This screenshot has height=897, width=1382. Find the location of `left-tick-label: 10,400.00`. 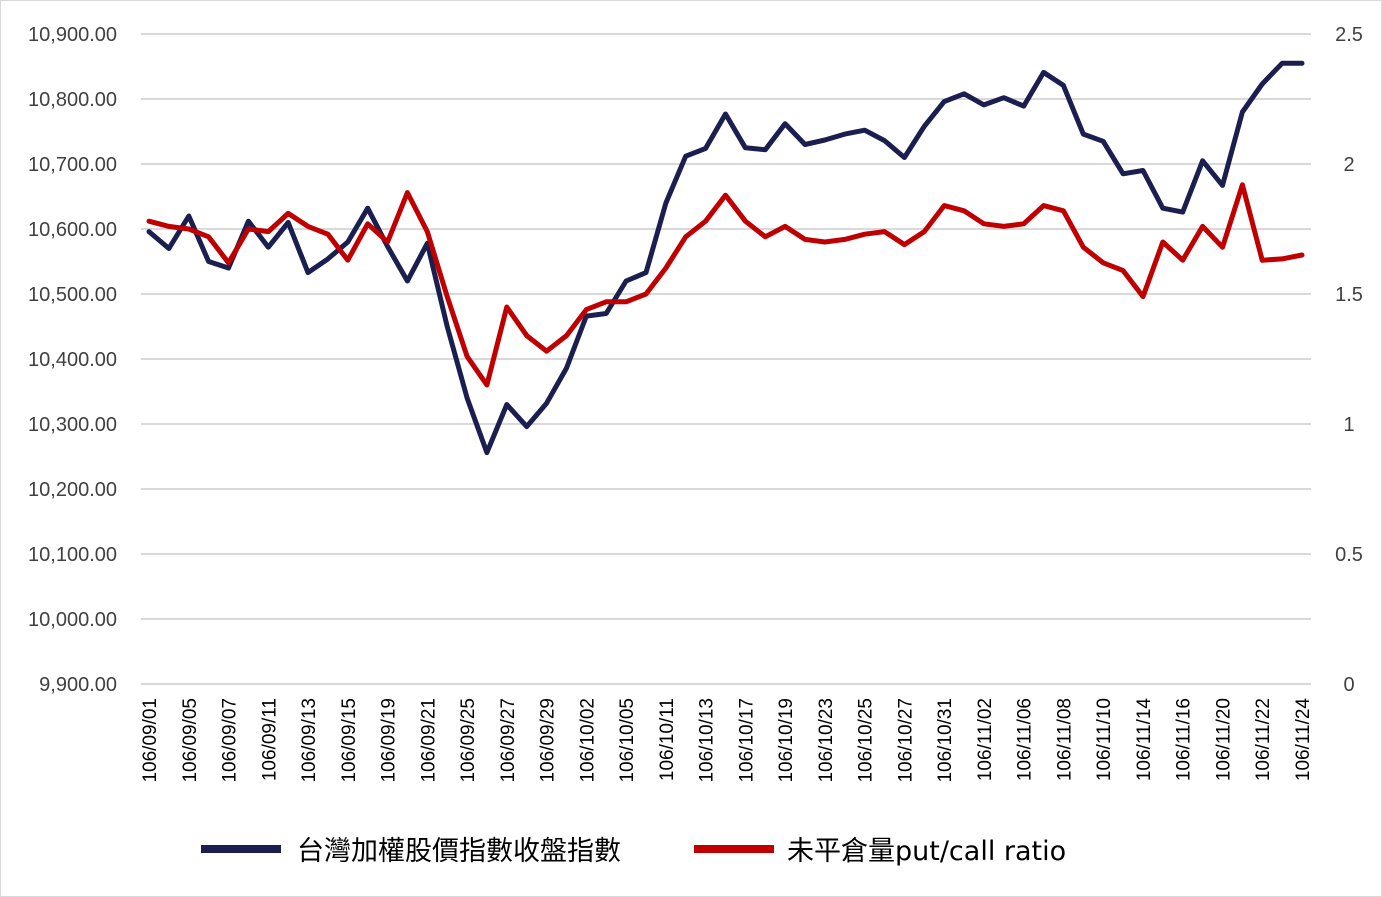

left-tick-label: 10,400.00 is located at coordinates (72, 360).